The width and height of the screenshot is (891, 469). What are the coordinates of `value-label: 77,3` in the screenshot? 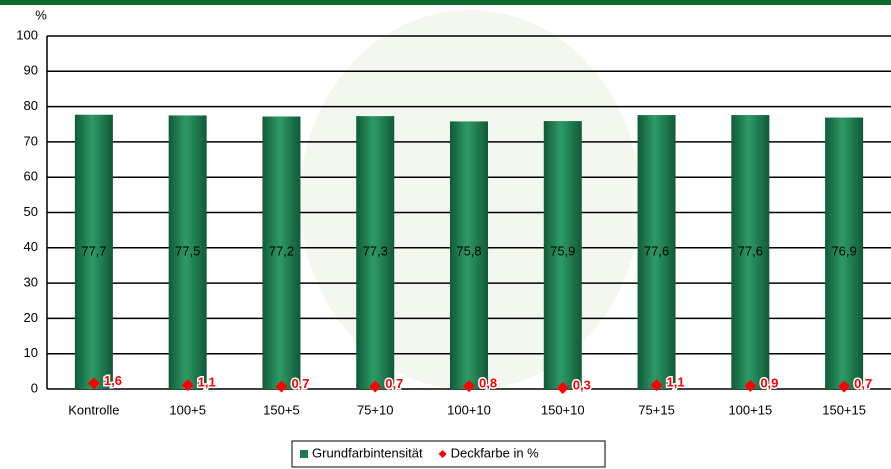 It's located at (375, 250).